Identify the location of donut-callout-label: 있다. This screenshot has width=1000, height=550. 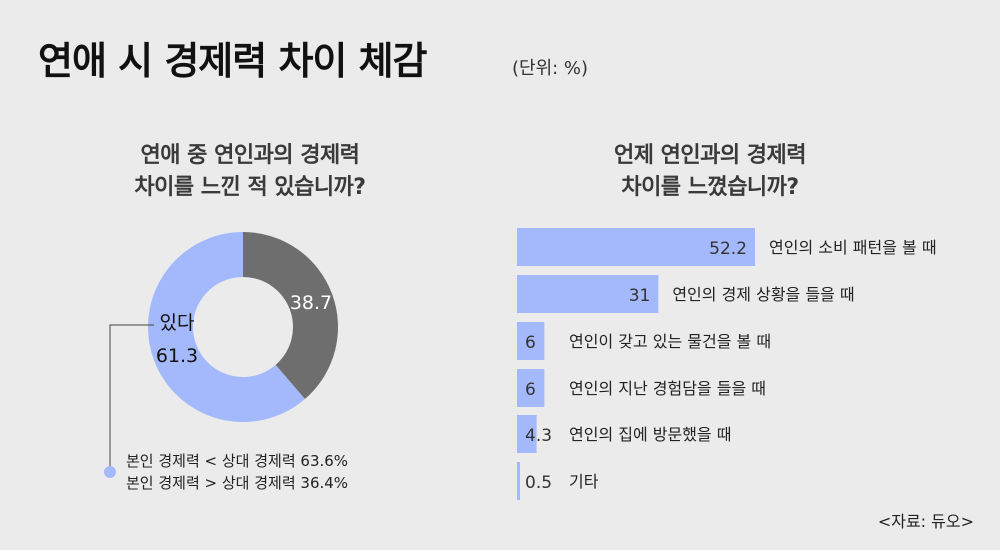
(177, 323).